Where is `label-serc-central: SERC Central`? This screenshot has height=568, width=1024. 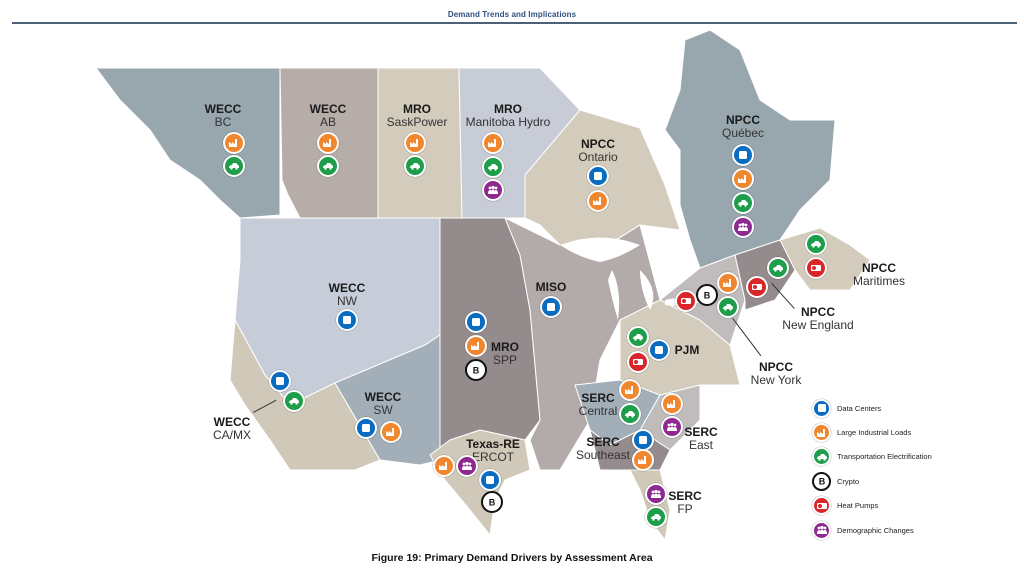
label-serc-central: SERC Central is located at coordinates (598, 404).